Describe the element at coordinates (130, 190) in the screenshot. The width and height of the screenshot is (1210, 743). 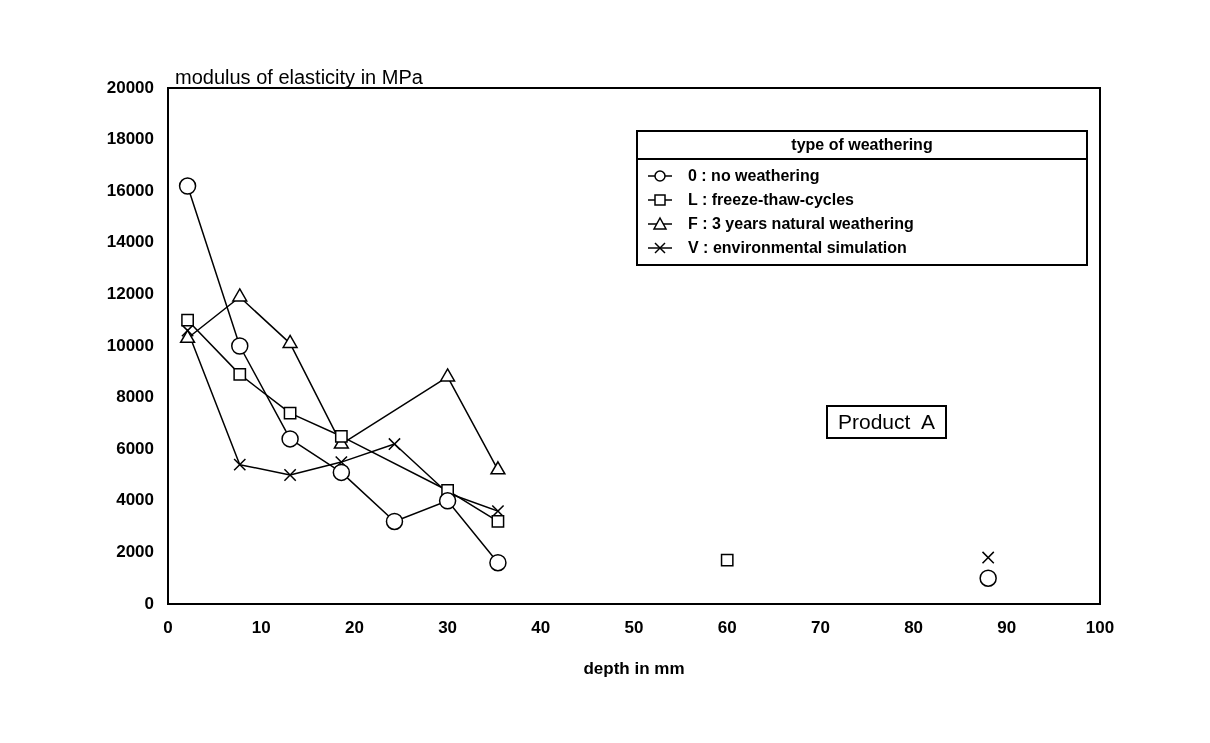
I see `y-tick-label: 16000` at that location.